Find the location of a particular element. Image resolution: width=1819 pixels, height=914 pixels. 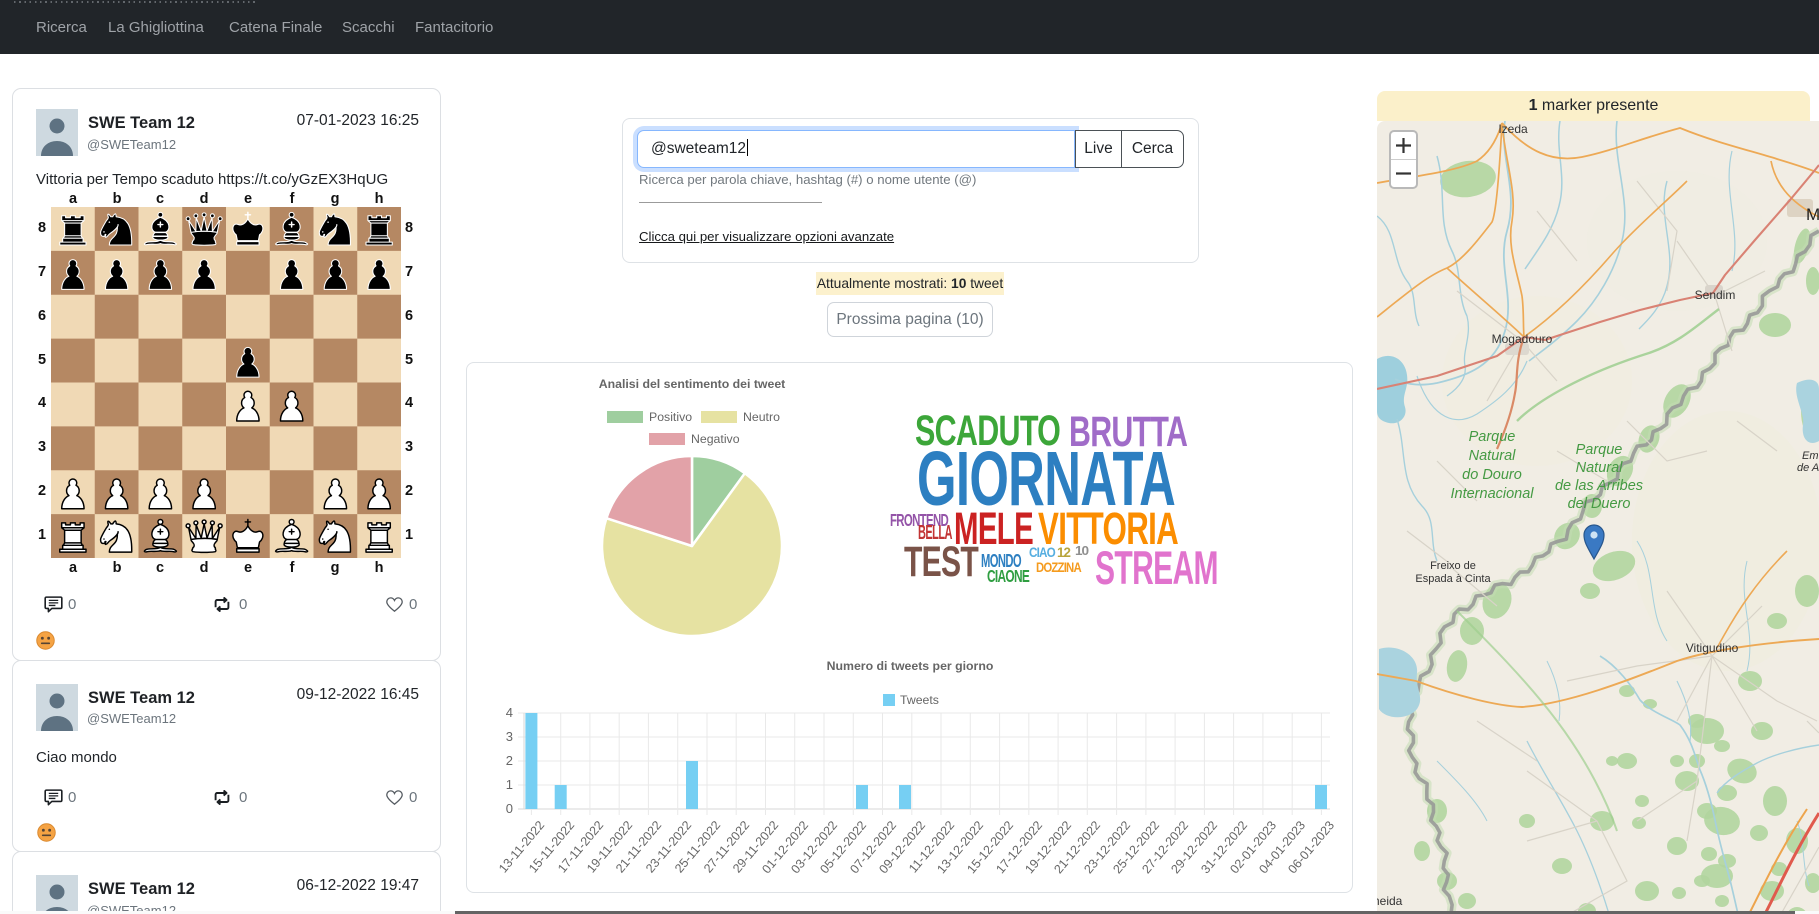

svg-text: Internacional is located at coordinates (1492, 494).